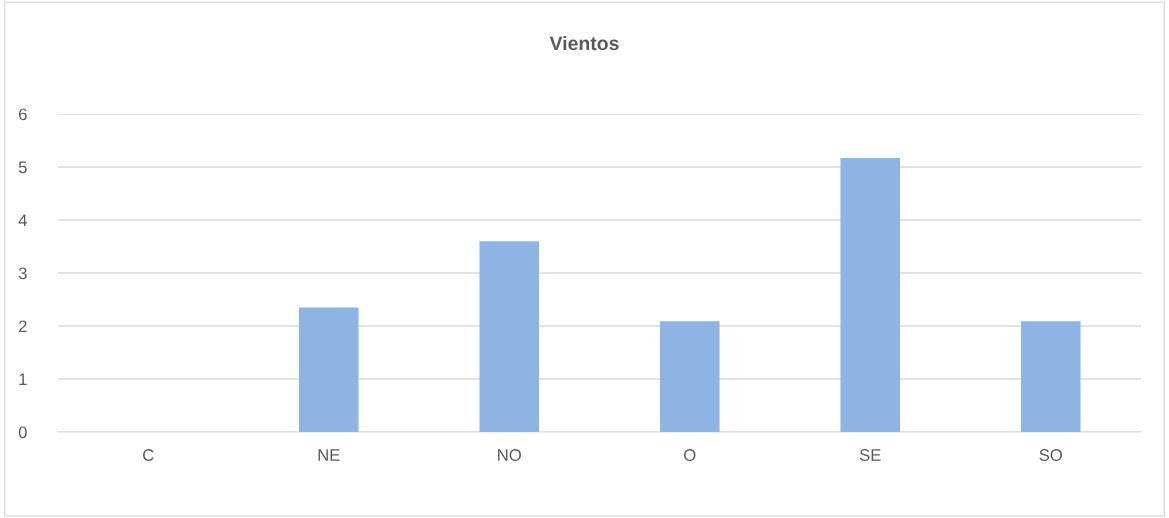 The width and height of the screenshot is (1169, 518). I want to click on y-tick-label: 3, so click(22, 273).